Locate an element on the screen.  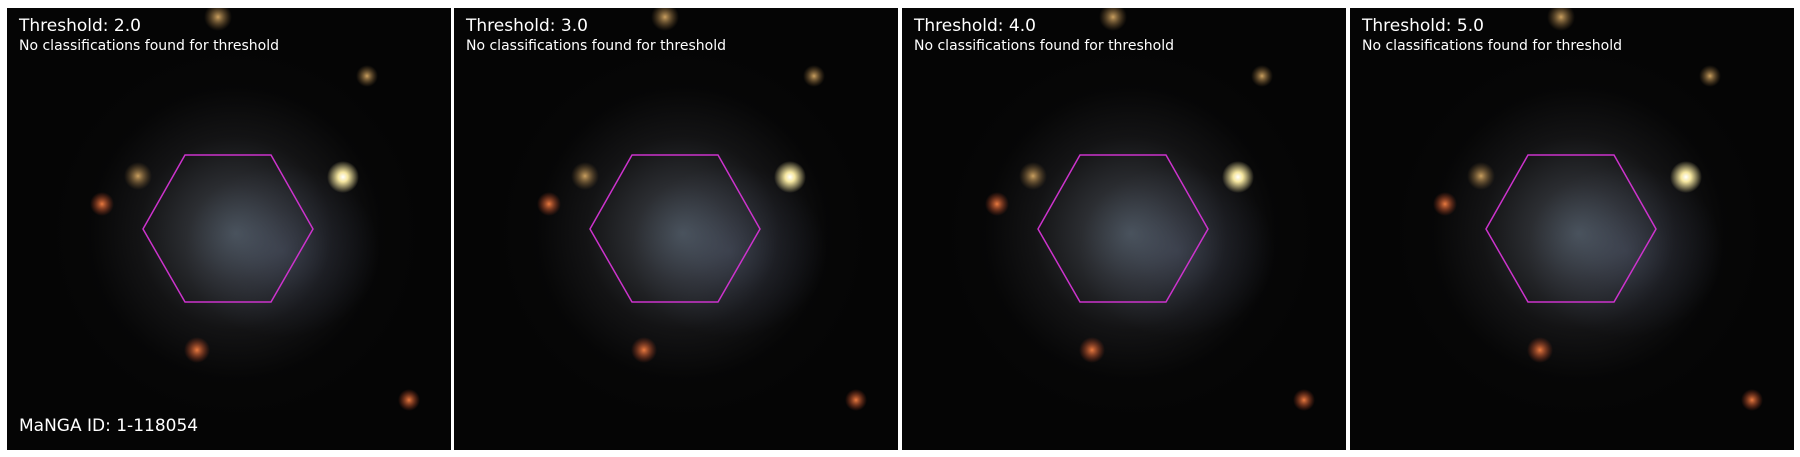
panel-title: Threshold: 2.0 is located at coordinates (80, 26).